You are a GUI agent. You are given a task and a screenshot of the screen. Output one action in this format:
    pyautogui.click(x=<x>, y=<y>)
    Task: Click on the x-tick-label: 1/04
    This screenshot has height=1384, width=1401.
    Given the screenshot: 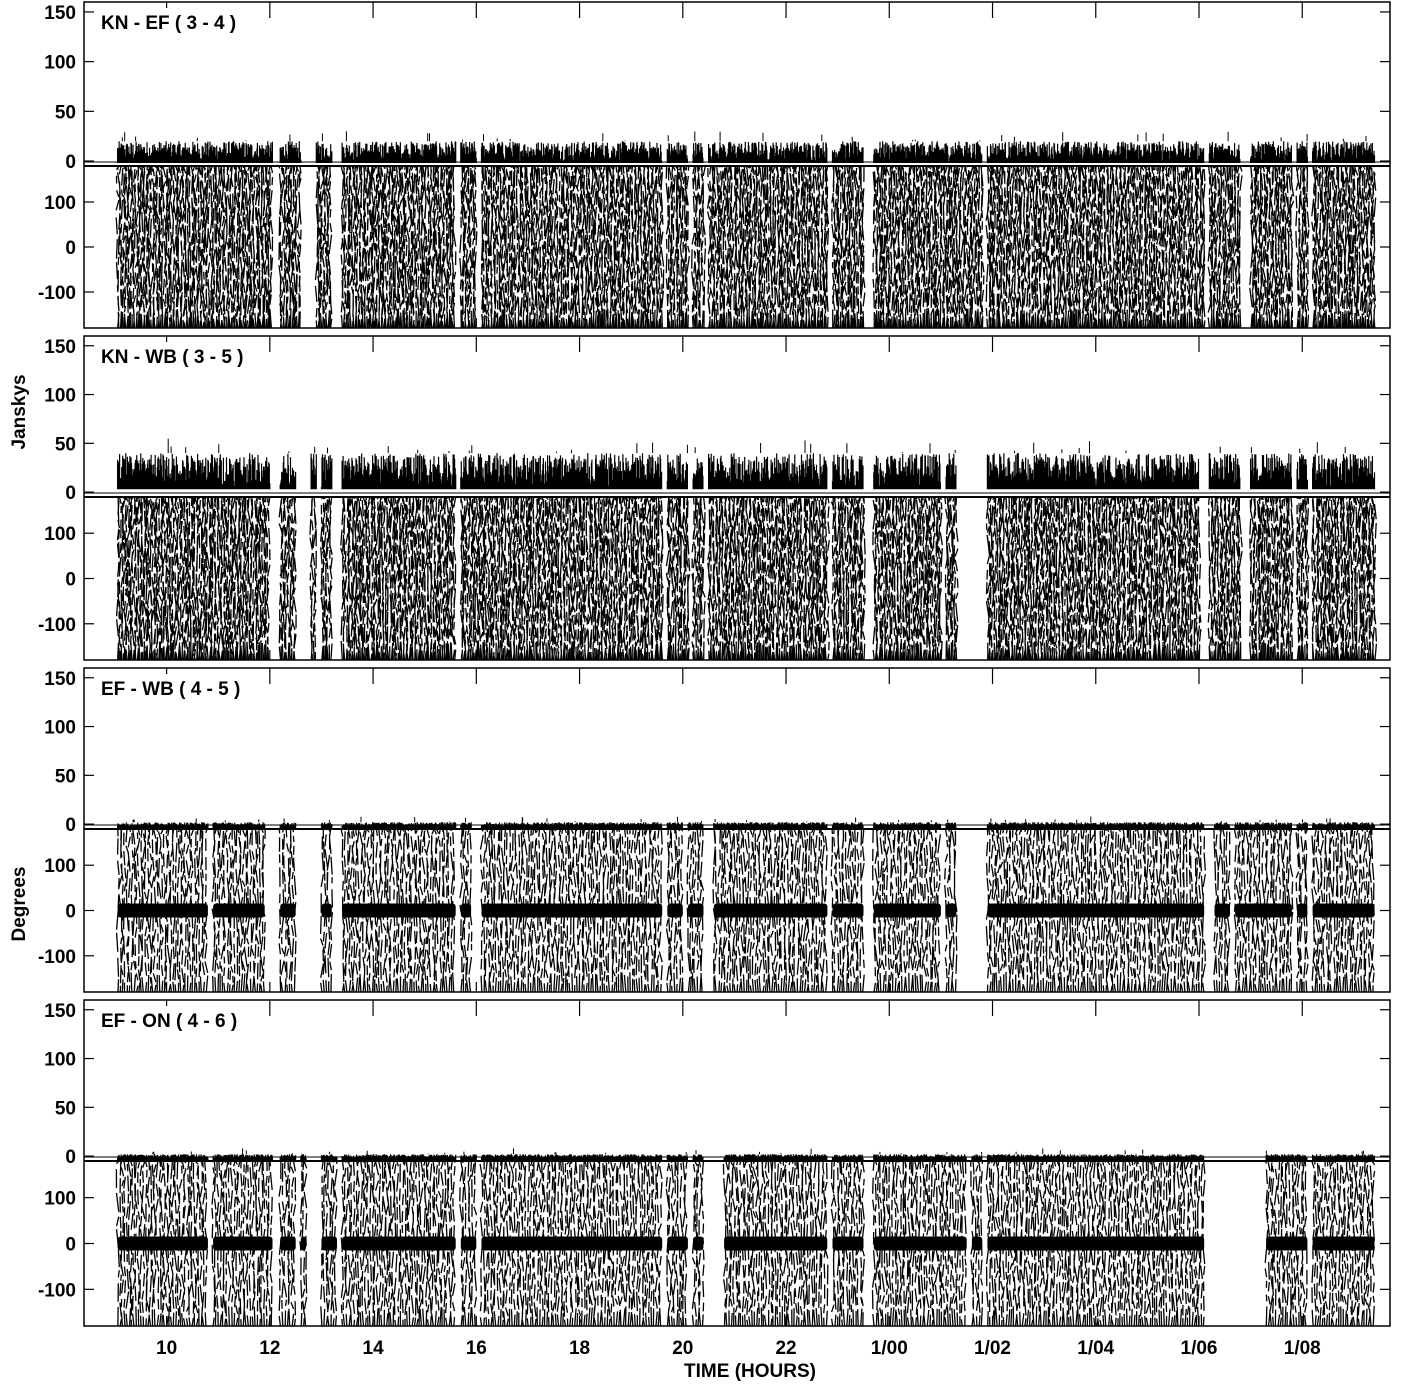 What is the action you would take?
    pyautogui.click(x=1095, y=1348)
    